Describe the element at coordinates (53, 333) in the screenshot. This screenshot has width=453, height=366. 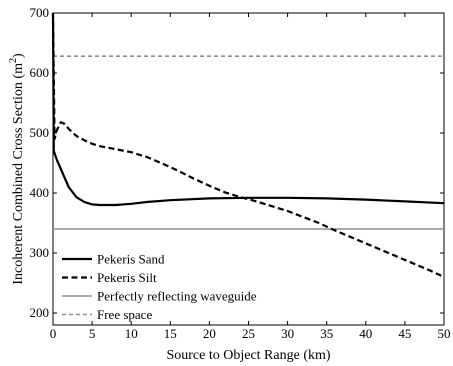
I see `x-tick-label: 0` at that location.